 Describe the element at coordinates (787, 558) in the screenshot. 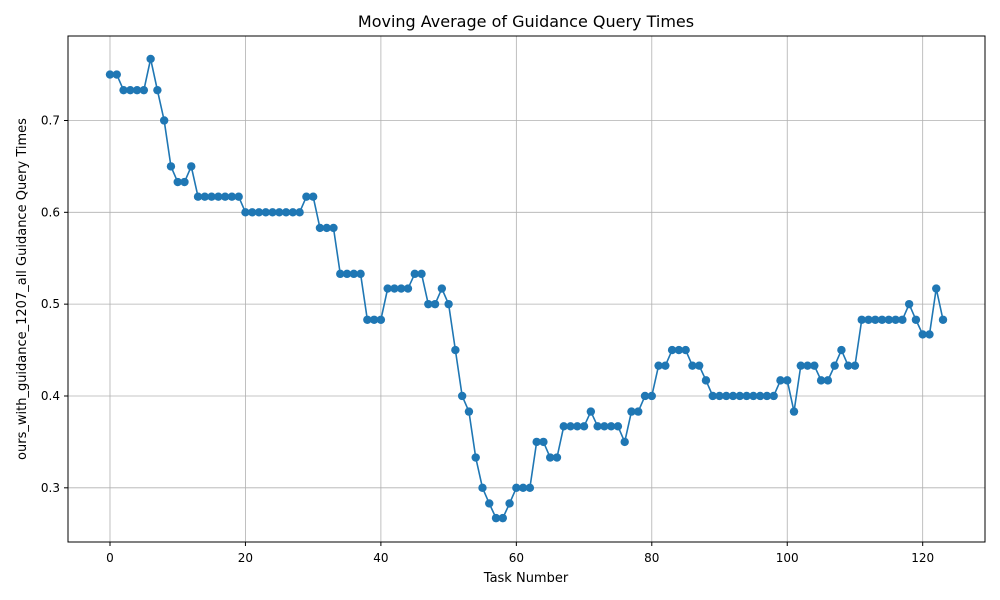

I see `x-tick-label: 100` at that location.